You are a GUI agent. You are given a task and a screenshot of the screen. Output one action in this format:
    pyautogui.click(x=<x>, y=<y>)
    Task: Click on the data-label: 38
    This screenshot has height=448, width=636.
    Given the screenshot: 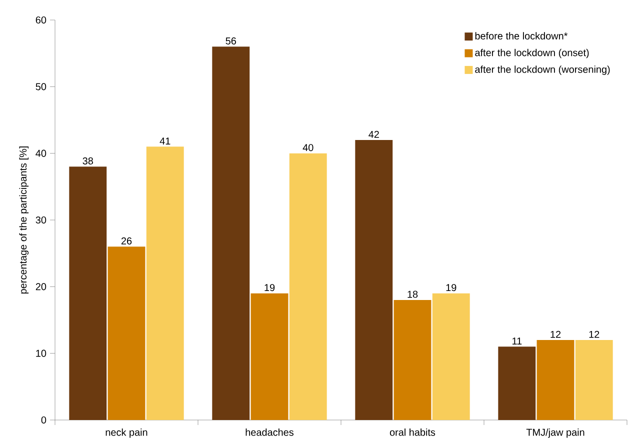 What is the action you would take?
    pyautogui.click(x=87, y=160)
    